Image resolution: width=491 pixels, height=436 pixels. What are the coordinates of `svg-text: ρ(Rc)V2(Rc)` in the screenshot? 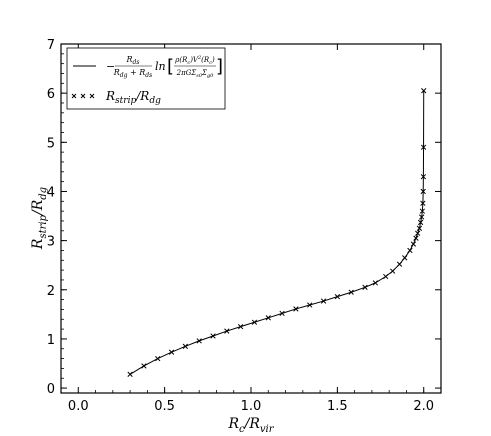 It's located at (194, 60).